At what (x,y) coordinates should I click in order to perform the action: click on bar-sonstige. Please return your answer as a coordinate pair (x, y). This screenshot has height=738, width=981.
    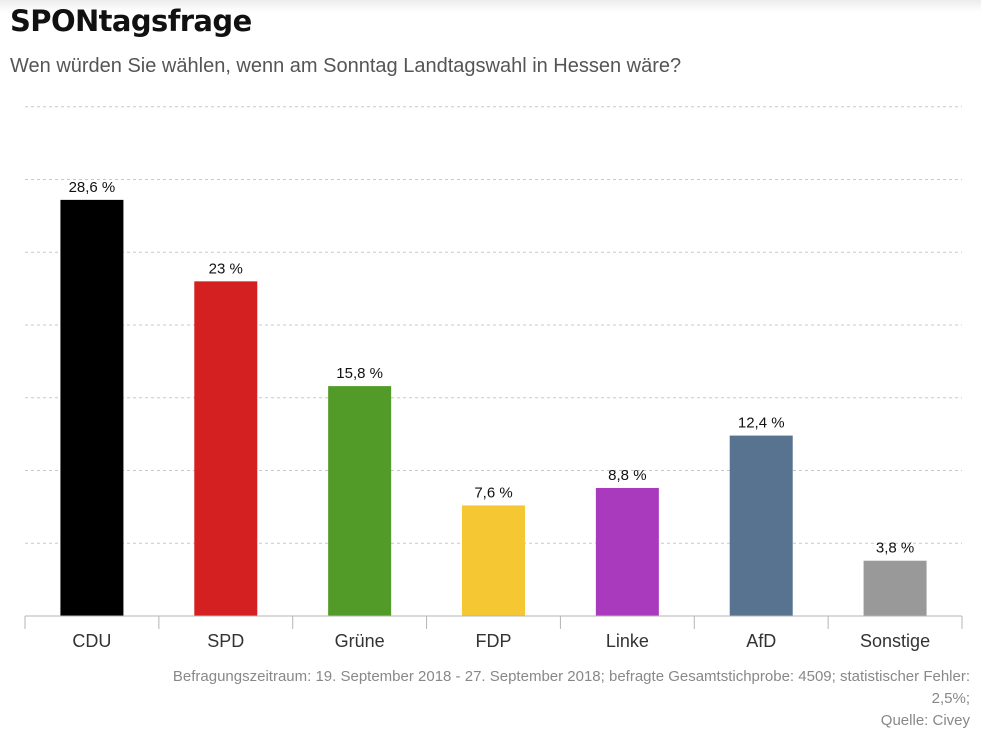
    Looking at the image, I should click on (895, 588).